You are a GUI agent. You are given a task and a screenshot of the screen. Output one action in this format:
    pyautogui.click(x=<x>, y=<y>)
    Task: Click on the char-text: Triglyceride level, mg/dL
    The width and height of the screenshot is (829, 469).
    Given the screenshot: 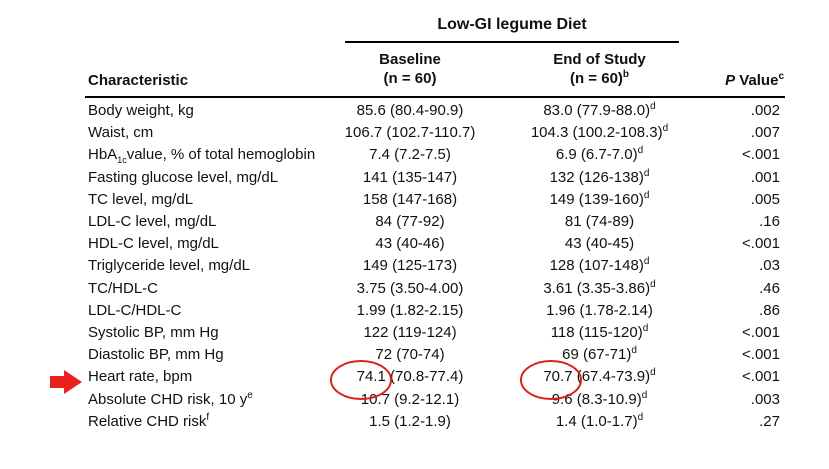 What is the action you would take?
    pyautogui.click(x=169, y=266)
    